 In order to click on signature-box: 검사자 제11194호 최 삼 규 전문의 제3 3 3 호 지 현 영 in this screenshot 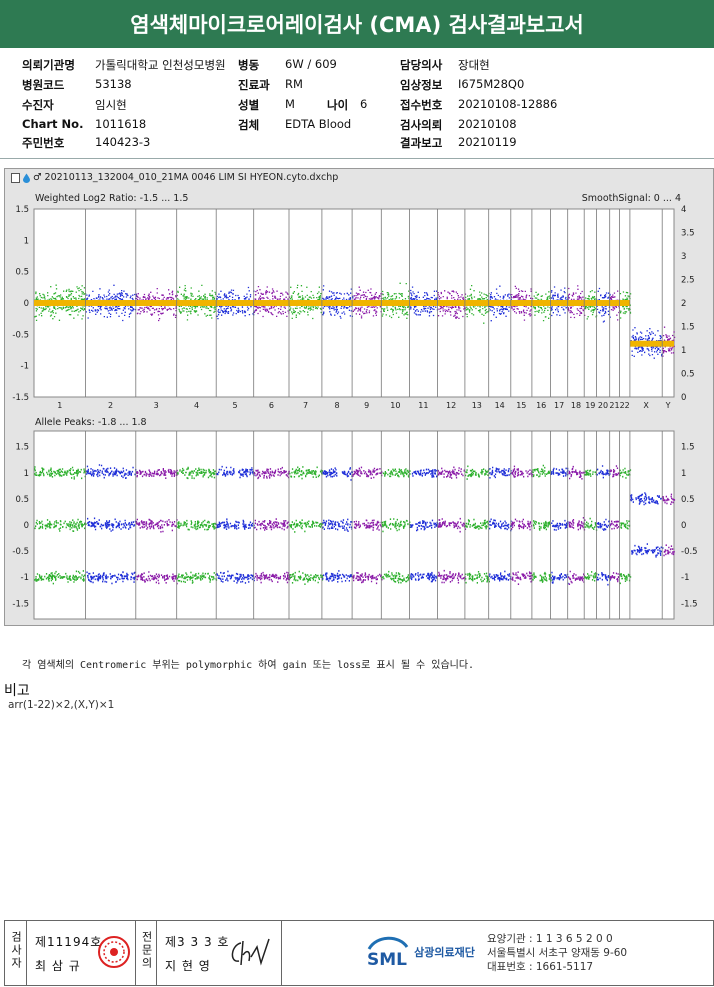, I will do `click(143, 953)`.